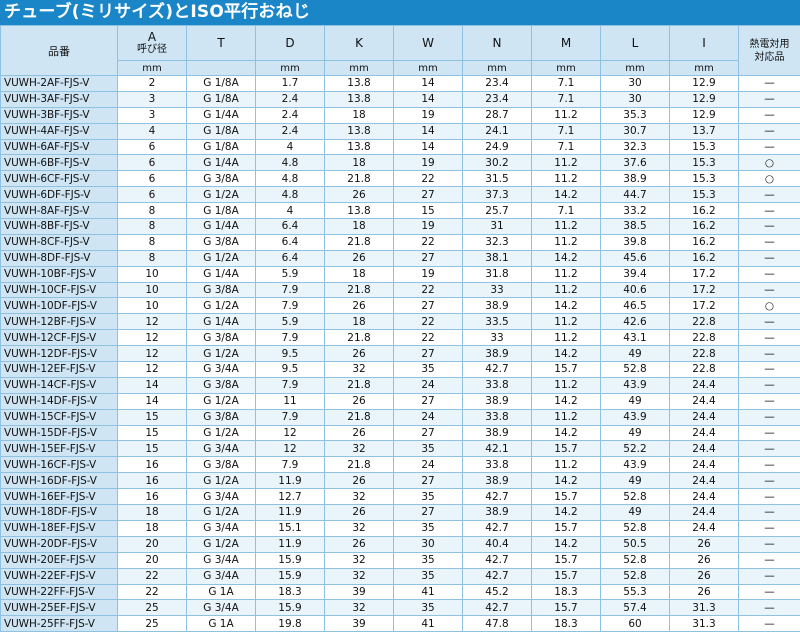 Image resolution: width=800 pixels, height=632 pixels. Describe the element at coordinates (497, 163) in the screenshot. I see `cell-n: 30.2` at that location.